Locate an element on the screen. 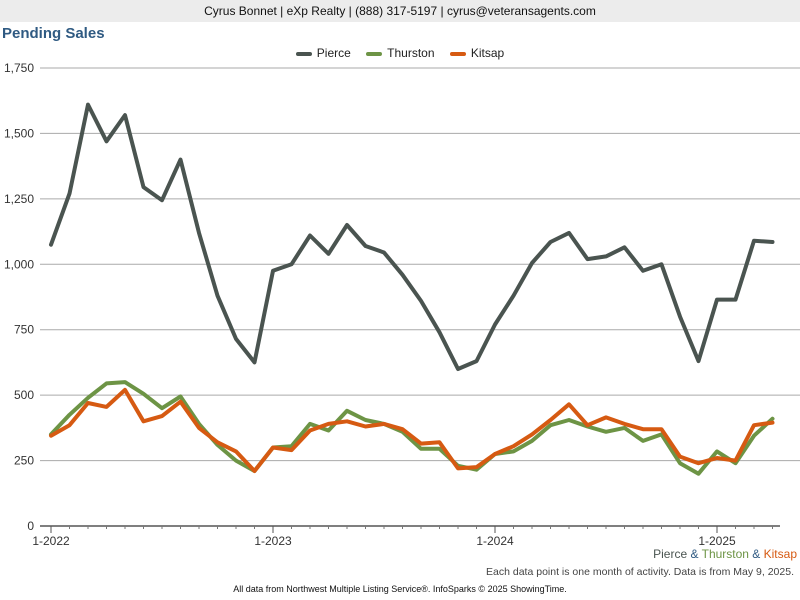 The image size is (800, 600). series-line-kitsap is located at coordinates (412, 430).